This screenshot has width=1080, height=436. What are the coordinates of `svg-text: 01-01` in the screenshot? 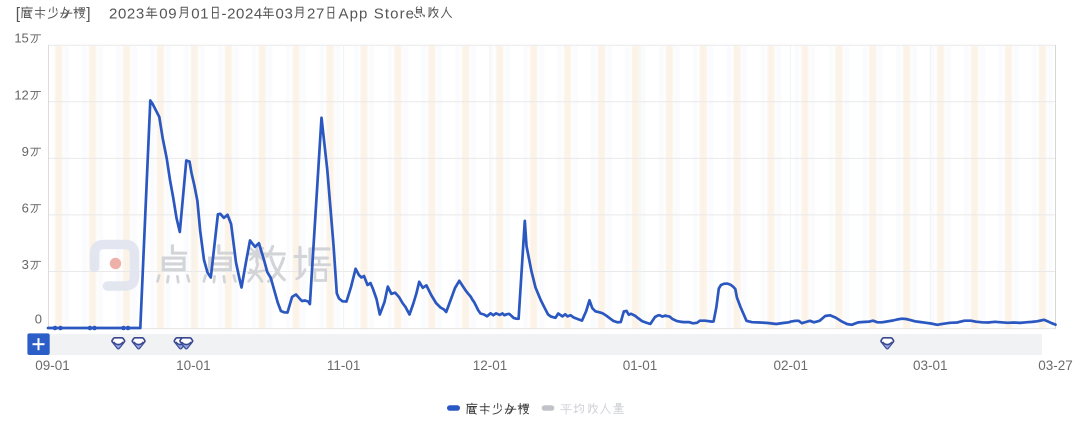 It's located at (640, 365).